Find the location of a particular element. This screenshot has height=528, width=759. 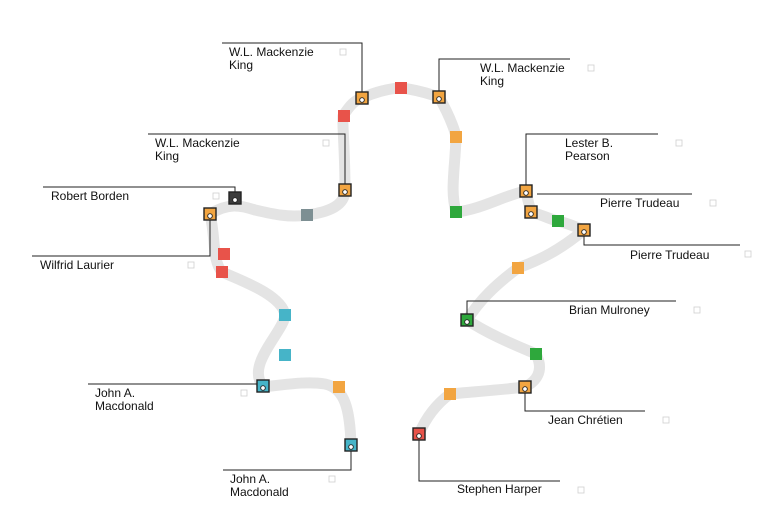

label-line: Stephen Harper is located at coordinates (499, 489).